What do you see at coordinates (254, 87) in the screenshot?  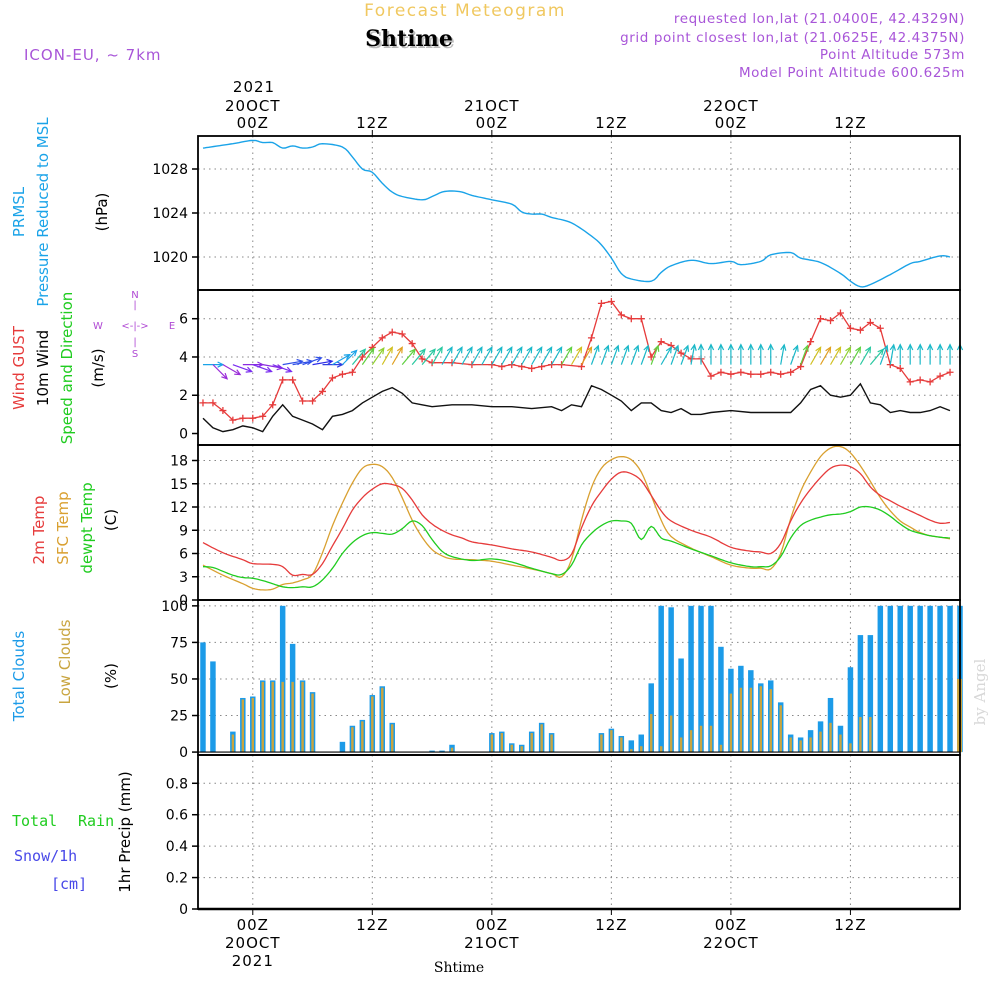 I see `top-year-label: 2021` at bounding box center [254, 87].